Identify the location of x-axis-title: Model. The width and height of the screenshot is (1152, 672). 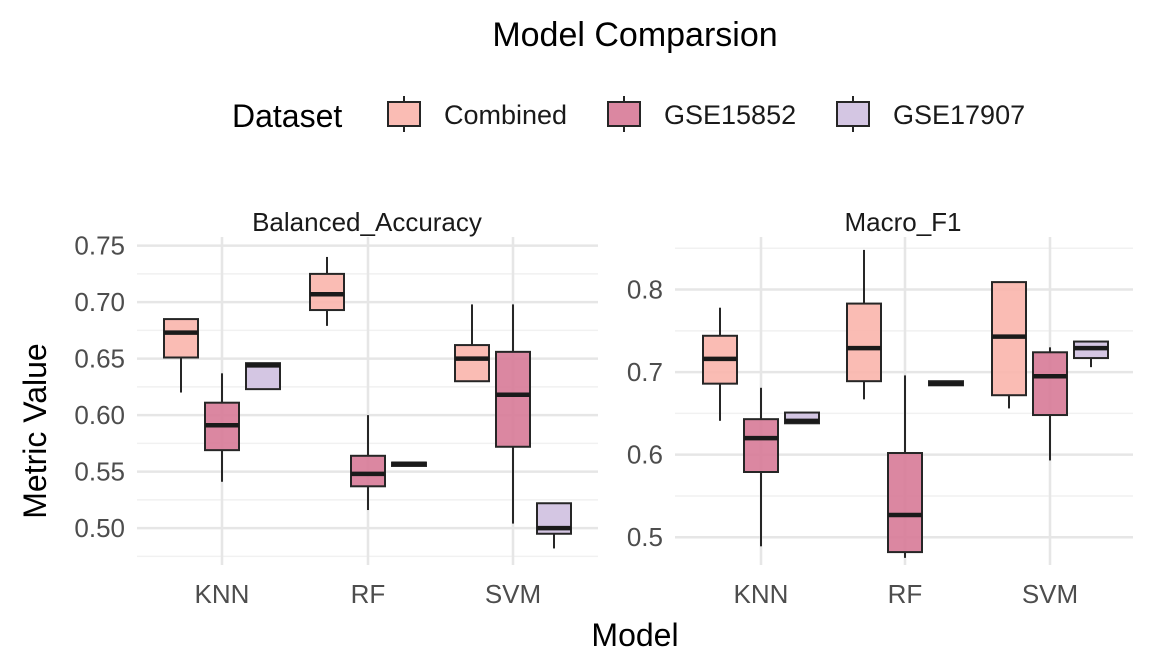
(634, 635).